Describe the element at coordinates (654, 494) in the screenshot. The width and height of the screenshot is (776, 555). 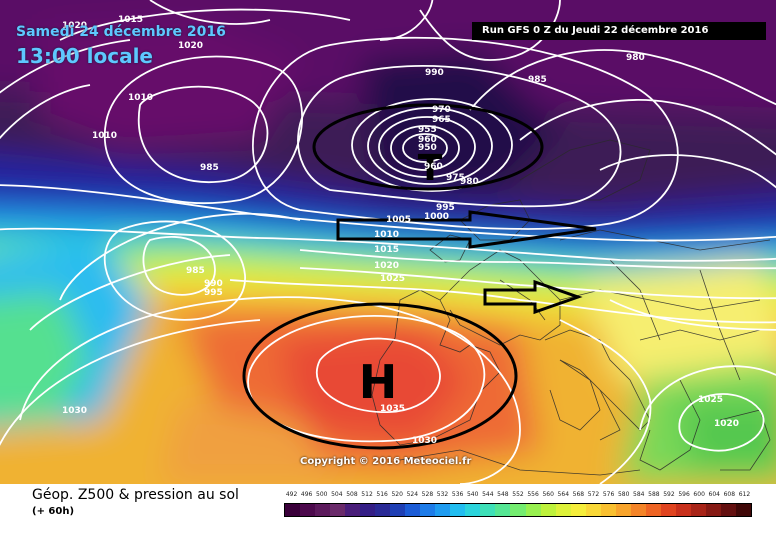
I see `colorscale-label: 588` at that location.